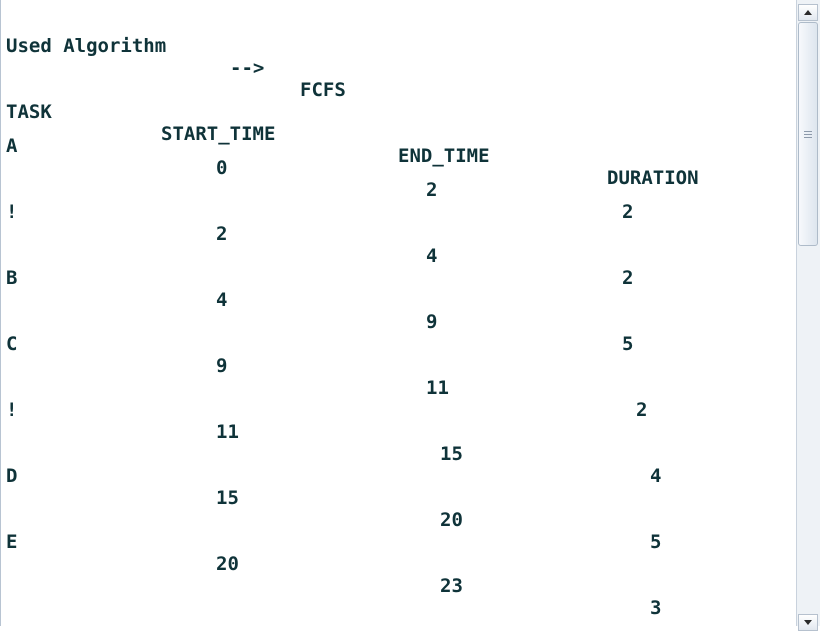  Describe the element at coordinates (319, 234) in the screenshot. I see `table-row: ! 2 4 2` at that location.